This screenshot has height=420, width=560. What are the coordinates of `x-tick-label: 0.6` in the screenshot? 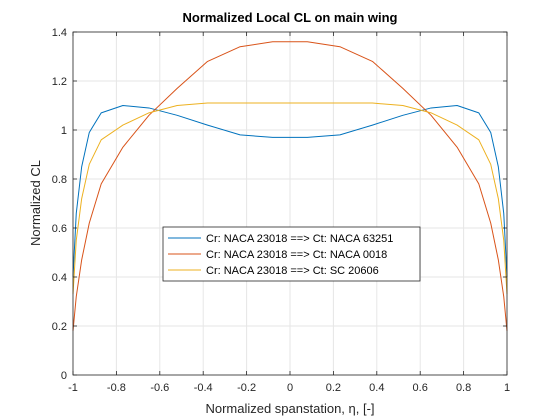 It's located at (420, 388).